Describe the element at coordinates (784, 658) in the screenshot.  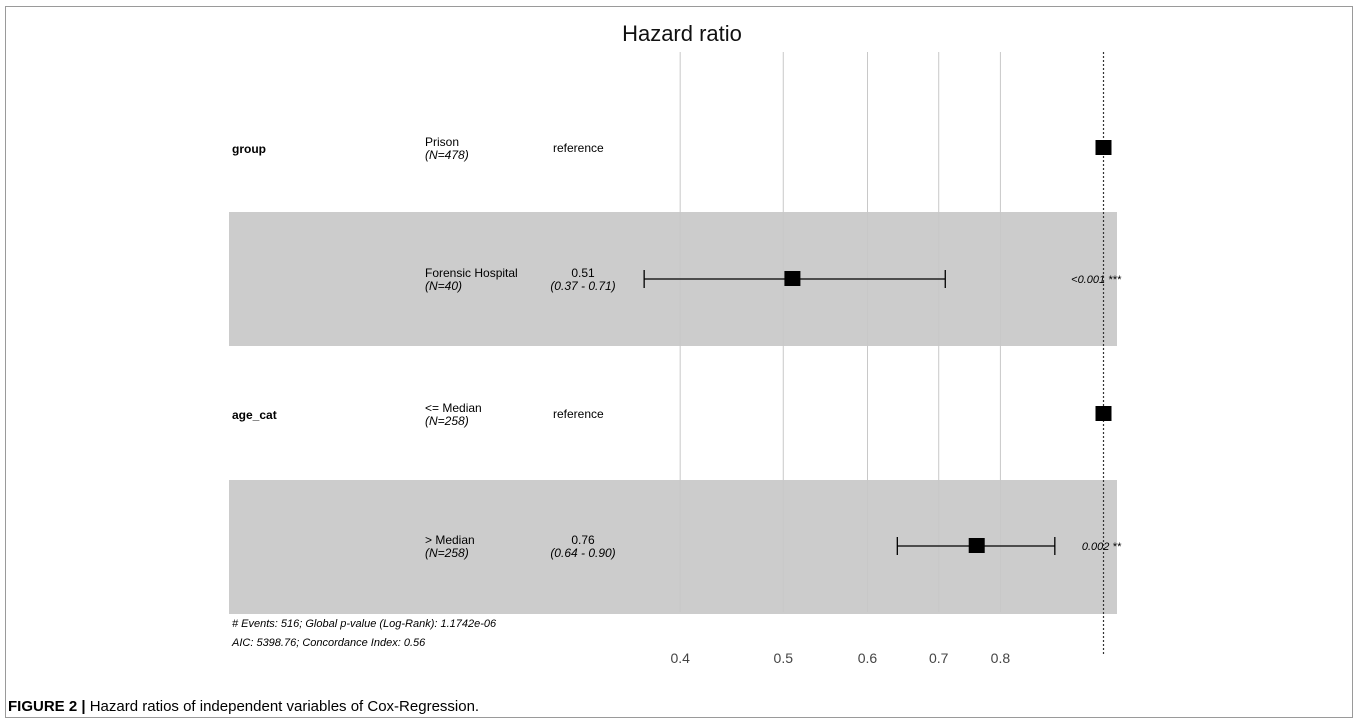
I see `x-tick-label: 0.5` at that location.